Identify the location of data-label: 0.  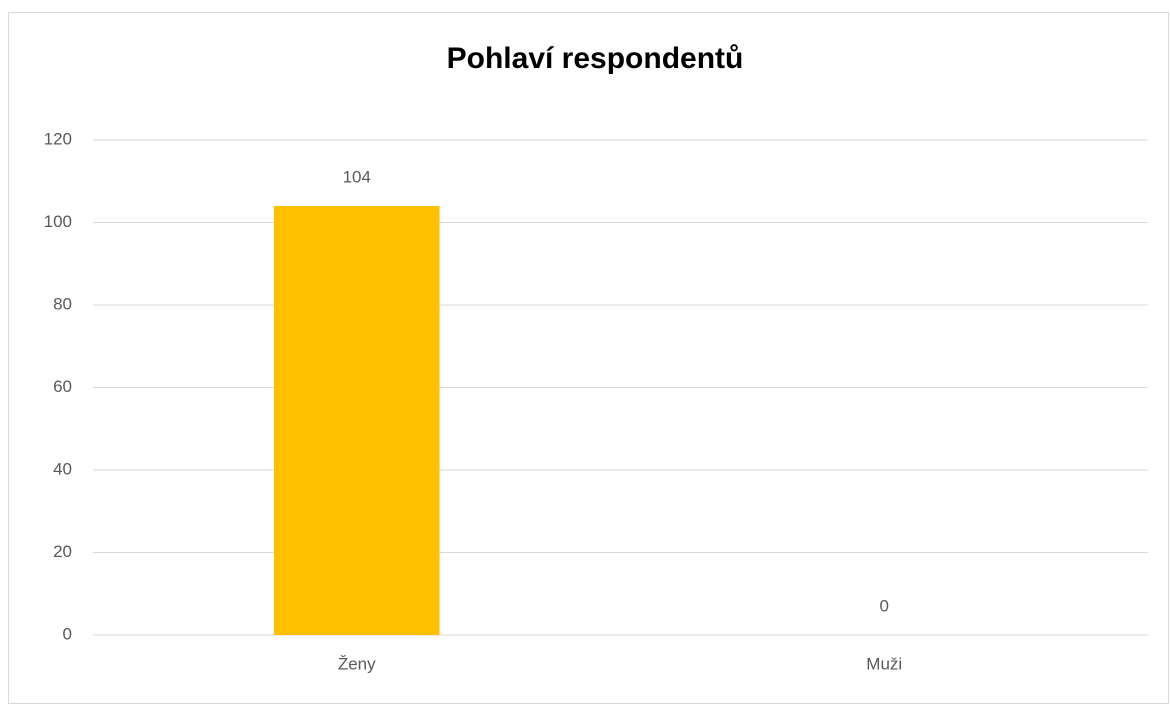
(884, 605).